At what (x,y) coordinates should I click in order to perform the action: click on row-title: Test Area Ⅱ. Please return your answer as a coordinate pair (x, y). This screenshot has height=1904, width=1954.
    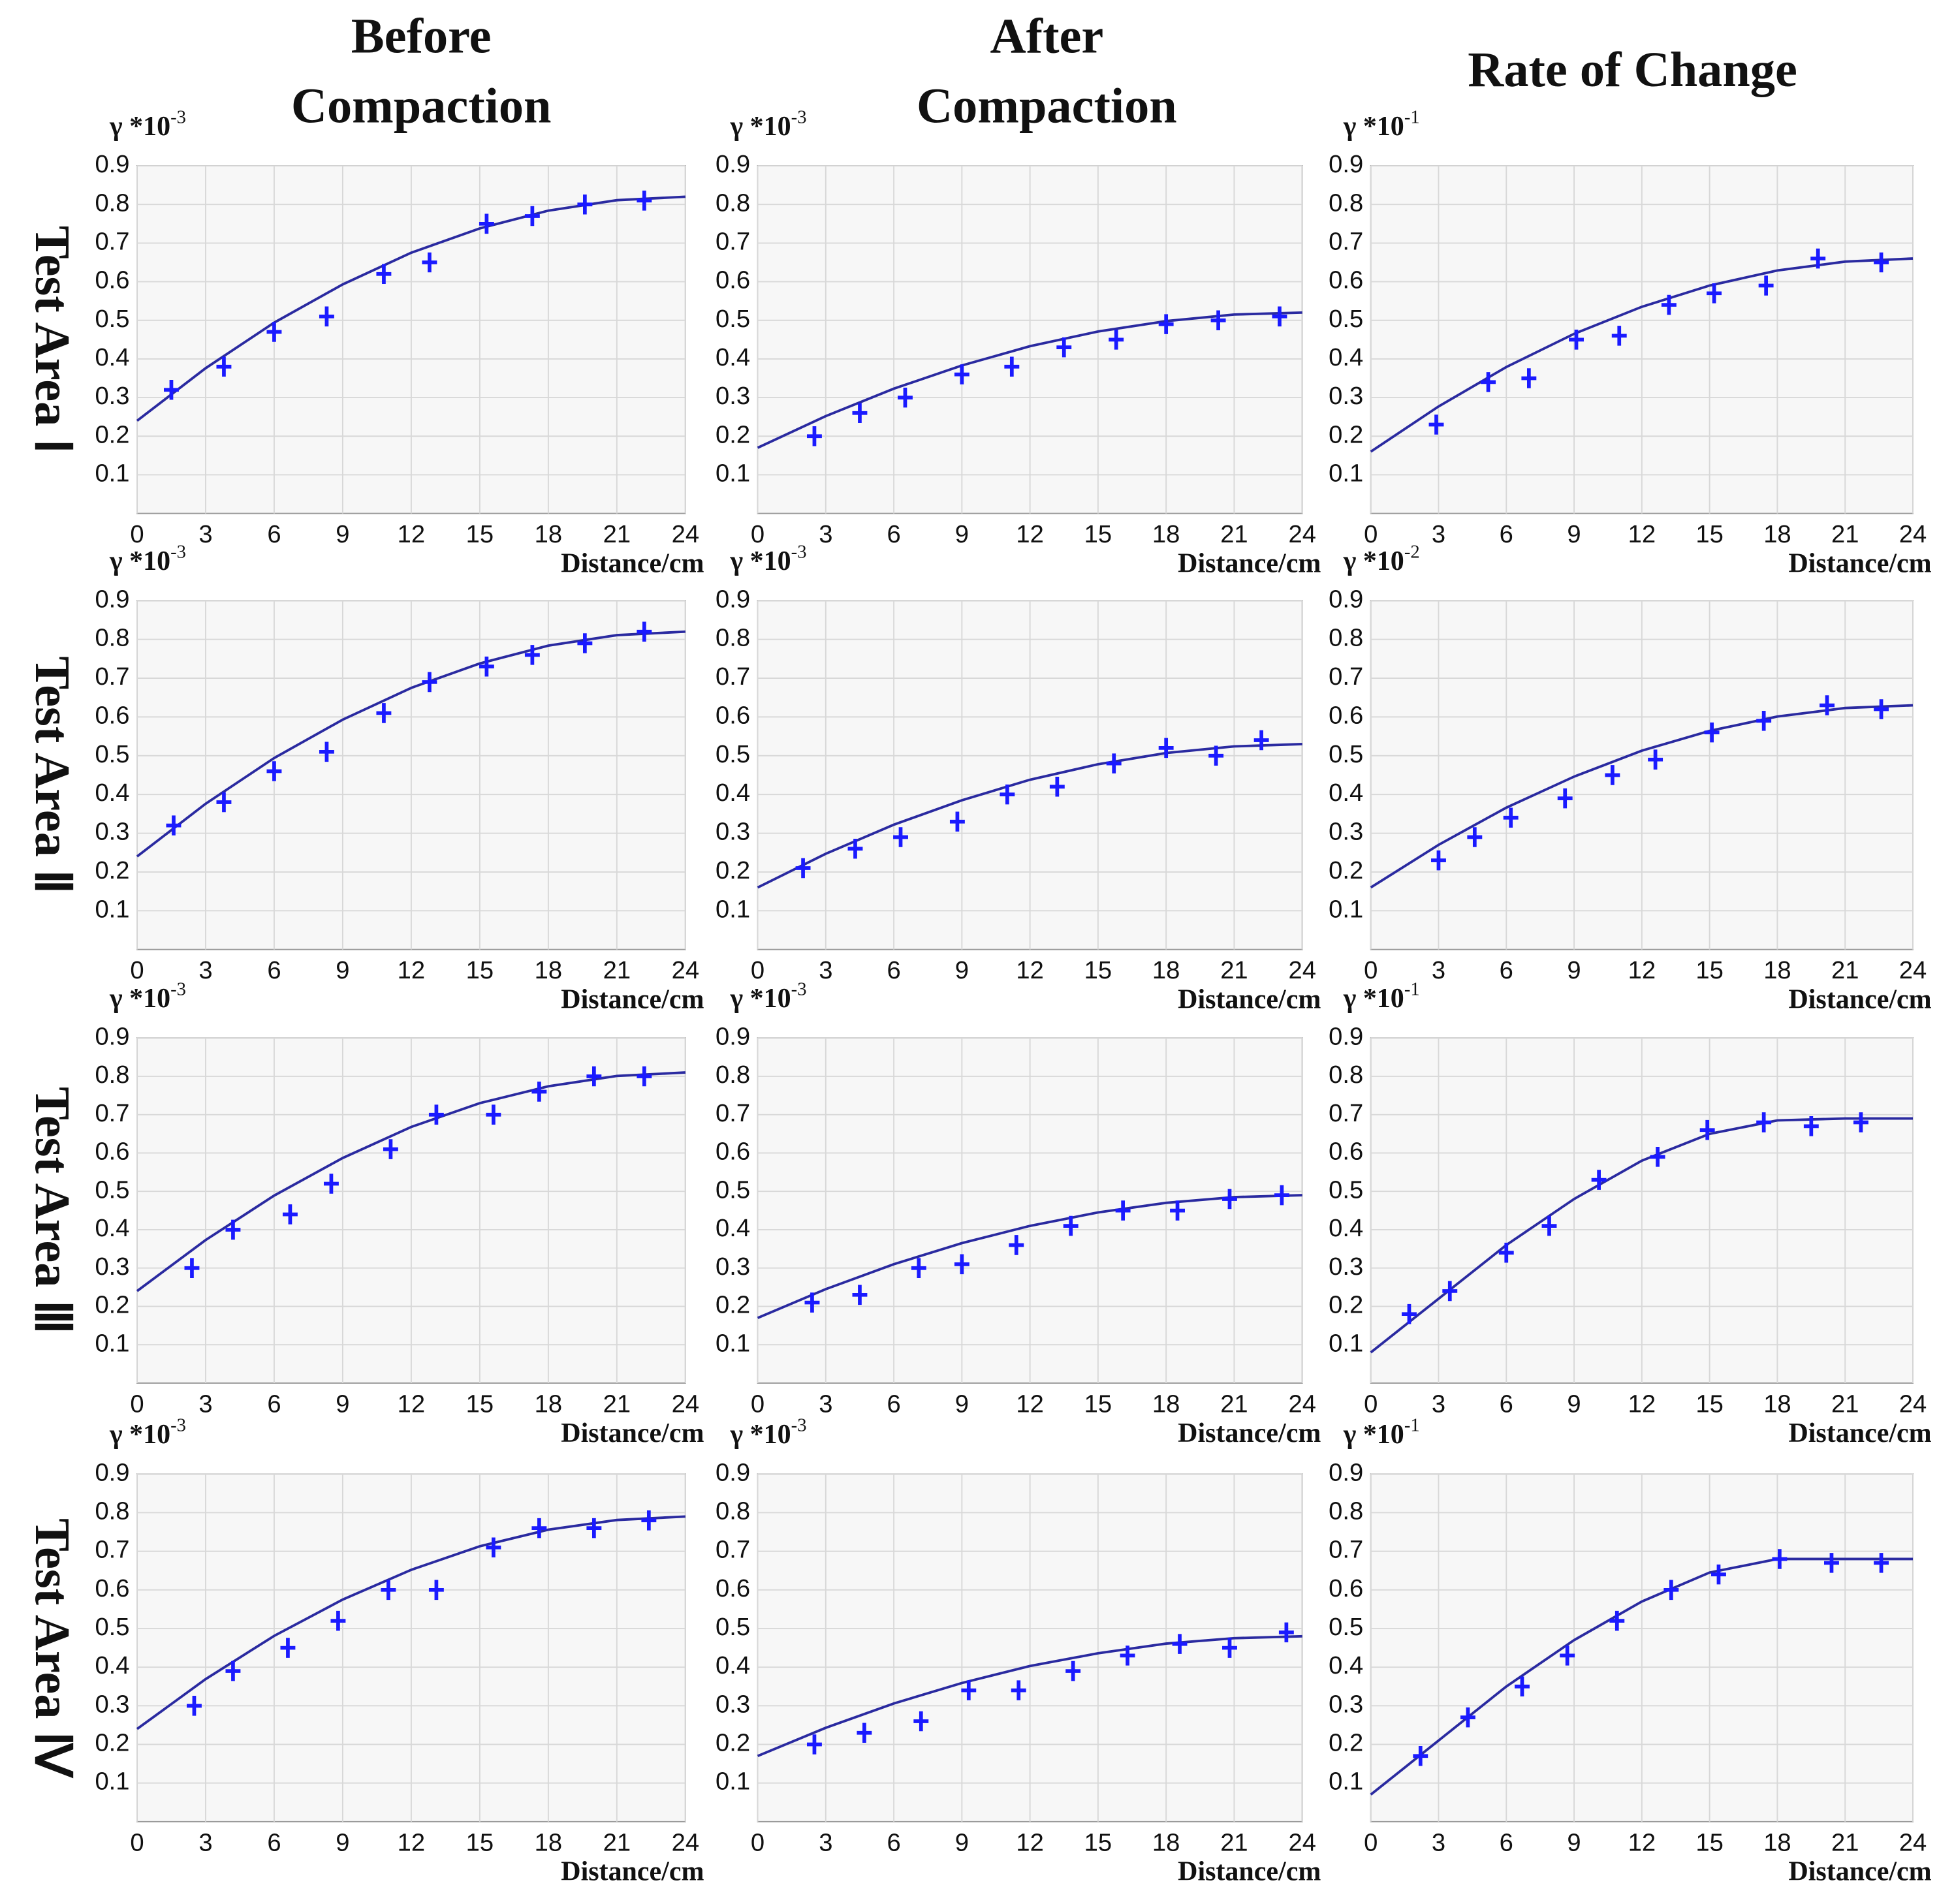
    Looking at the image, I should click on (52, 775).